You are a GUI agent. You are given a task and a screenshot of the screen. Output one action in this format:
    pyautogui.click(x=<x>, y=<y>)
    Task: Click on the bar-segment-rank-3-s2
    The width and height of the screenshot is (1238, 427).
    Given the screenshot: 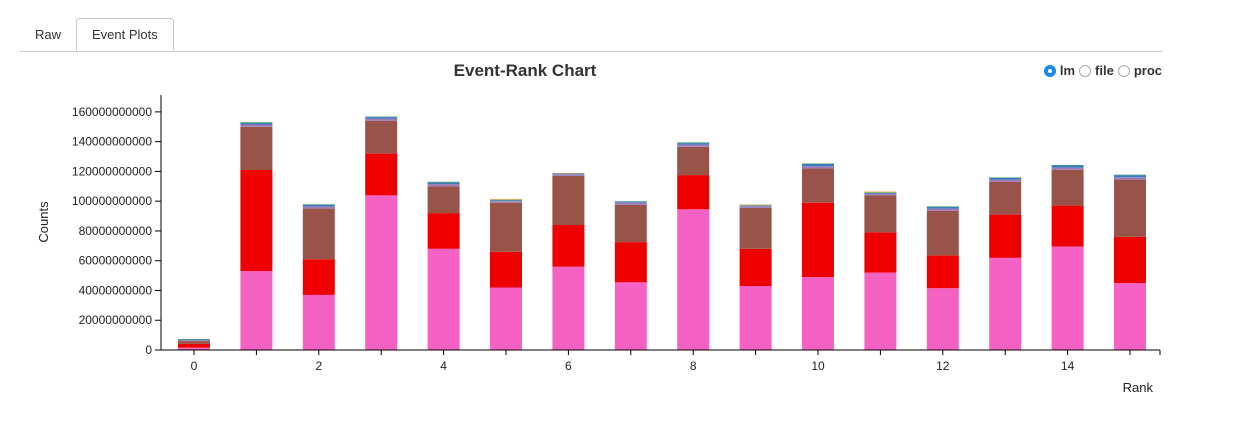 What is the action you would take?
    pyautogui.click(x=381, y=137)
    